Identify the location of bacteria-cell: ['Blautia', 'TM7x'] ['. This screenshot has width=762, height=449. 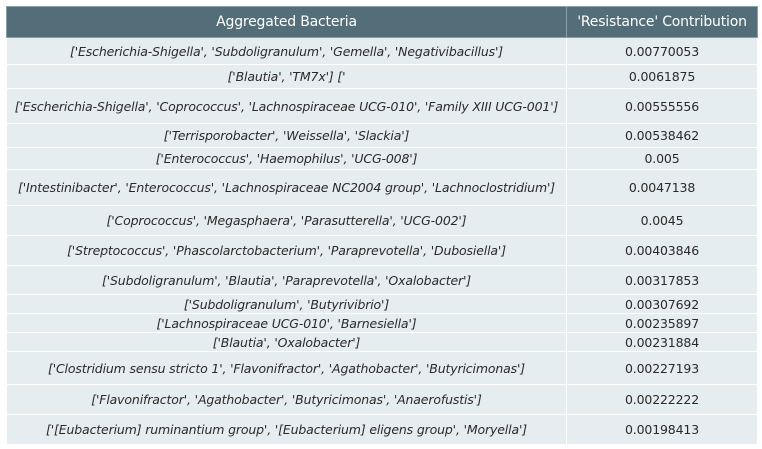
(286, 76).